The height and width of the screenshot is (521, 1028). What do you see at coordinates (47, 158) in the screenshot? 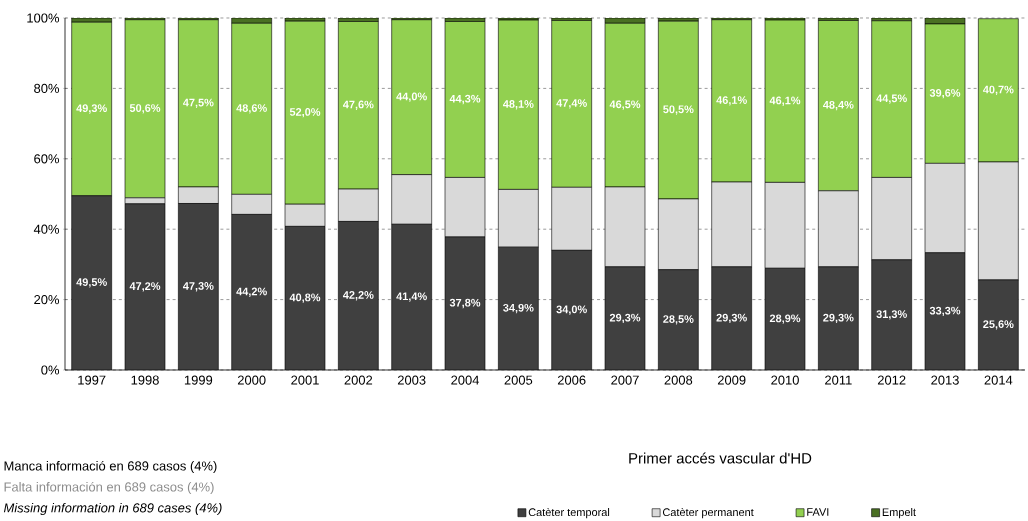
I see `y-tick-label: 60%` at bounding box center [47, 158].